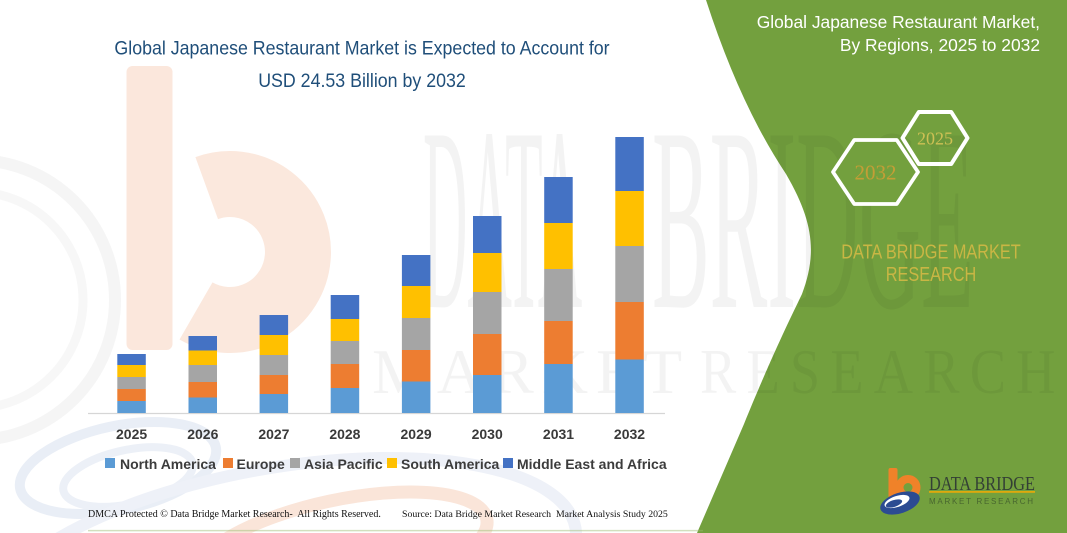 The width and height of the screenshot is (1067, 533). What do you see at coordinates (883, 371) in the screenshot?
I see `svg-text: RESEARCH` at bounding box center [883, 371].